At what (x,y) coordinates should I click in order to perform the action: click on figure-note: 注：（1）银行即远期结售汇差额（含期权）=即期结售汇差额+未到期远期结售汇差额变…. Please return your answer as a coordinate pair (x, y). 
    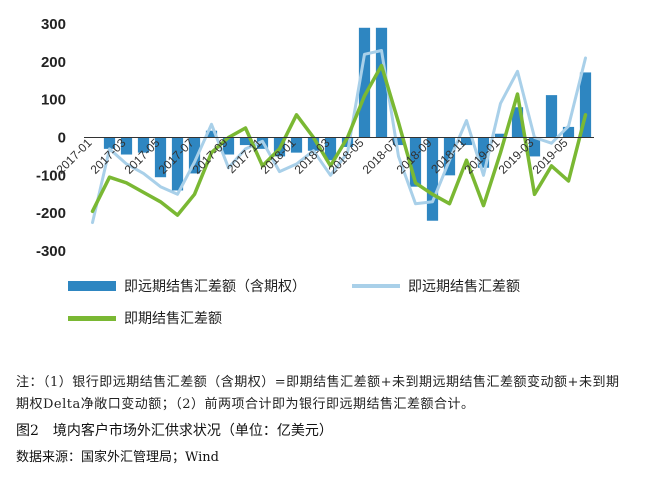
    Looking at the image, I should click on (318, 393).